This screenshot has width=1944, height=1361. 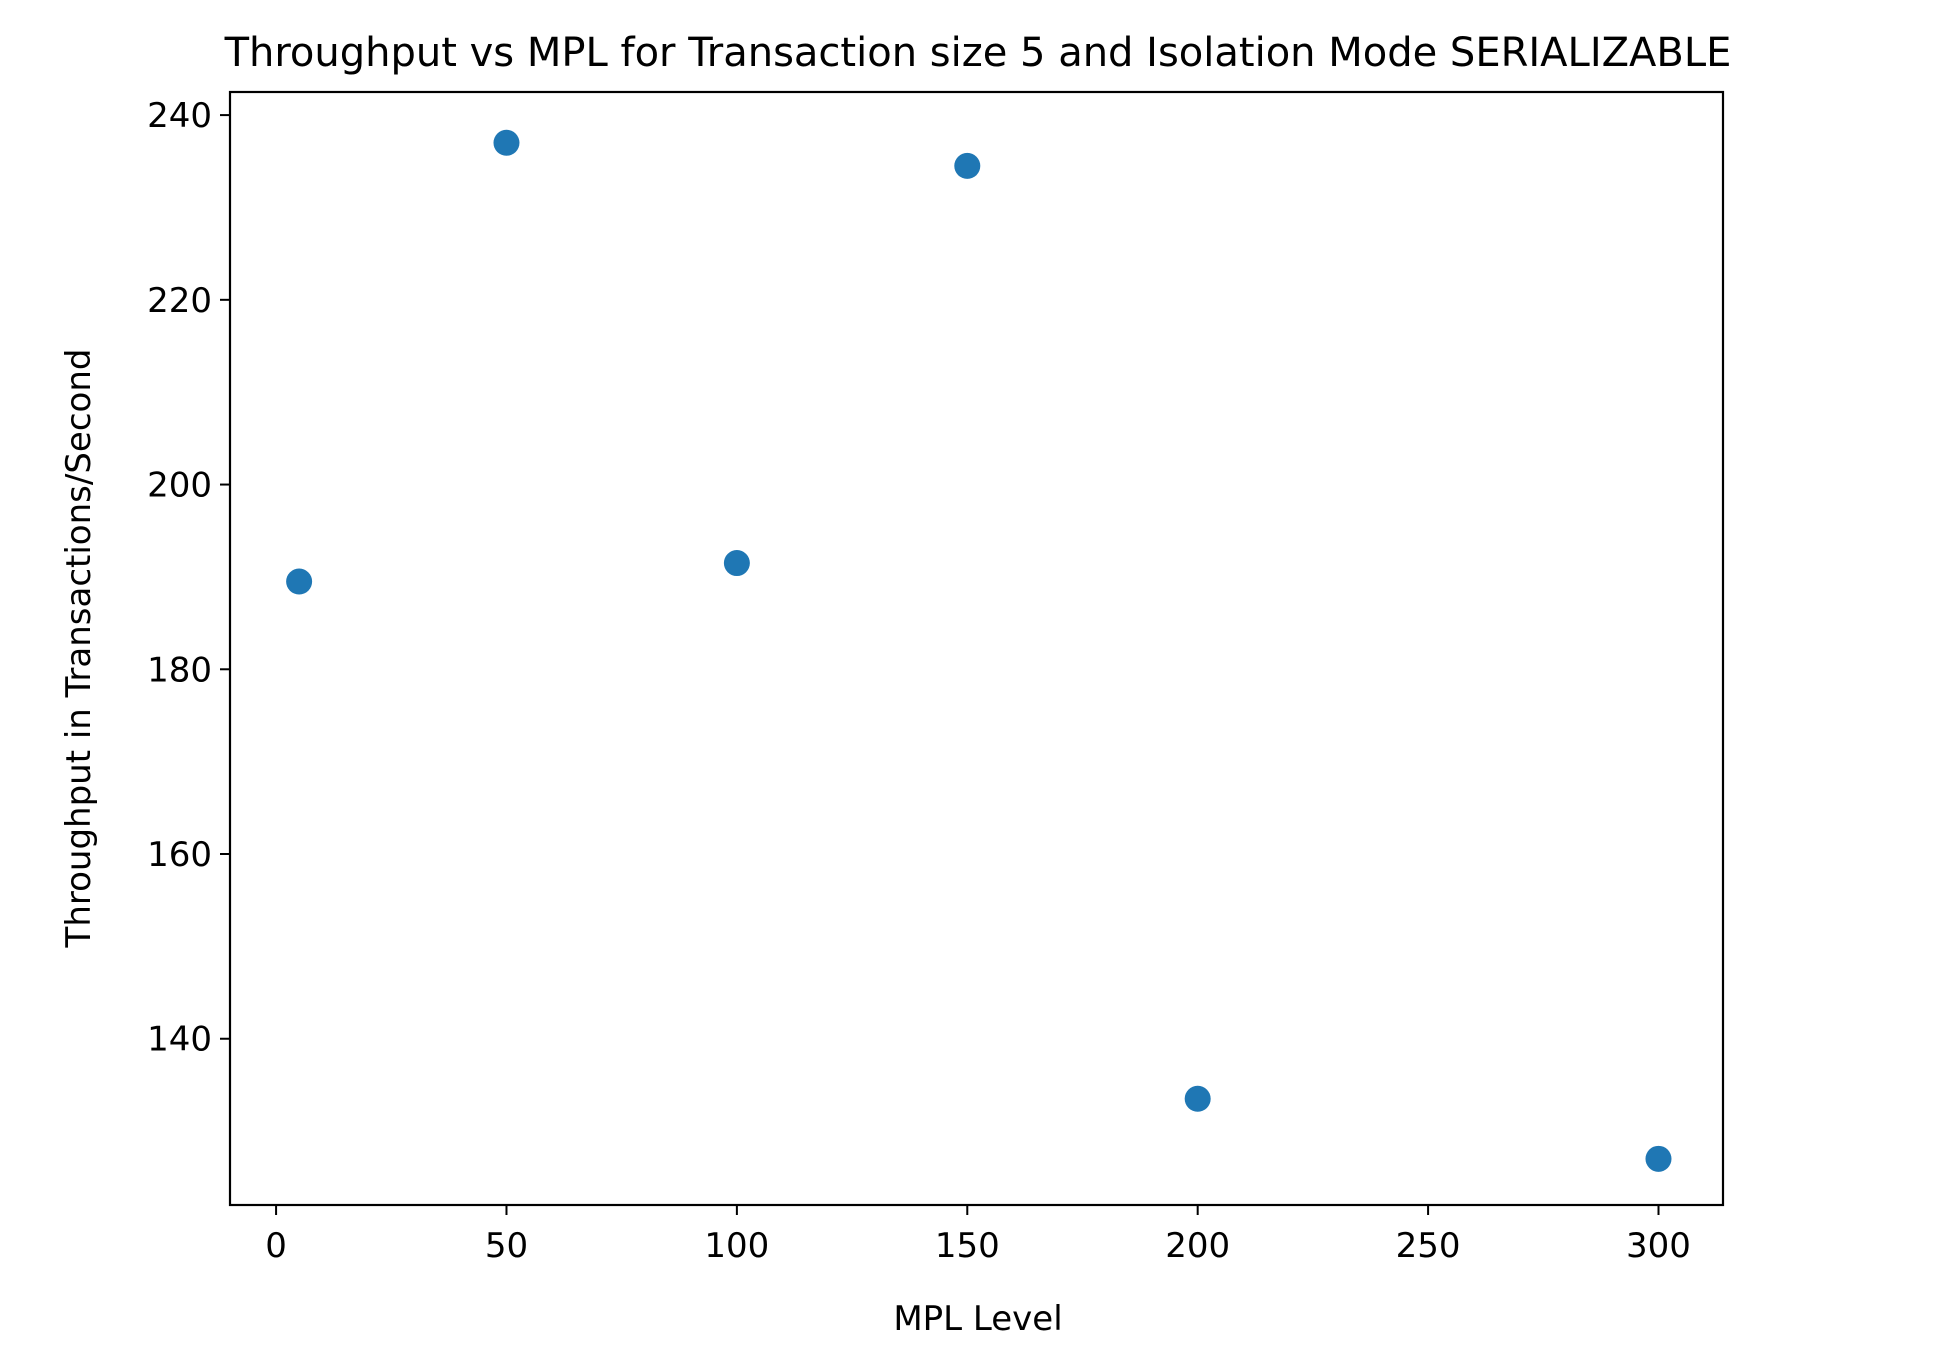 I want to click on x-tick-label: 100, so click(x=736, y=1246).